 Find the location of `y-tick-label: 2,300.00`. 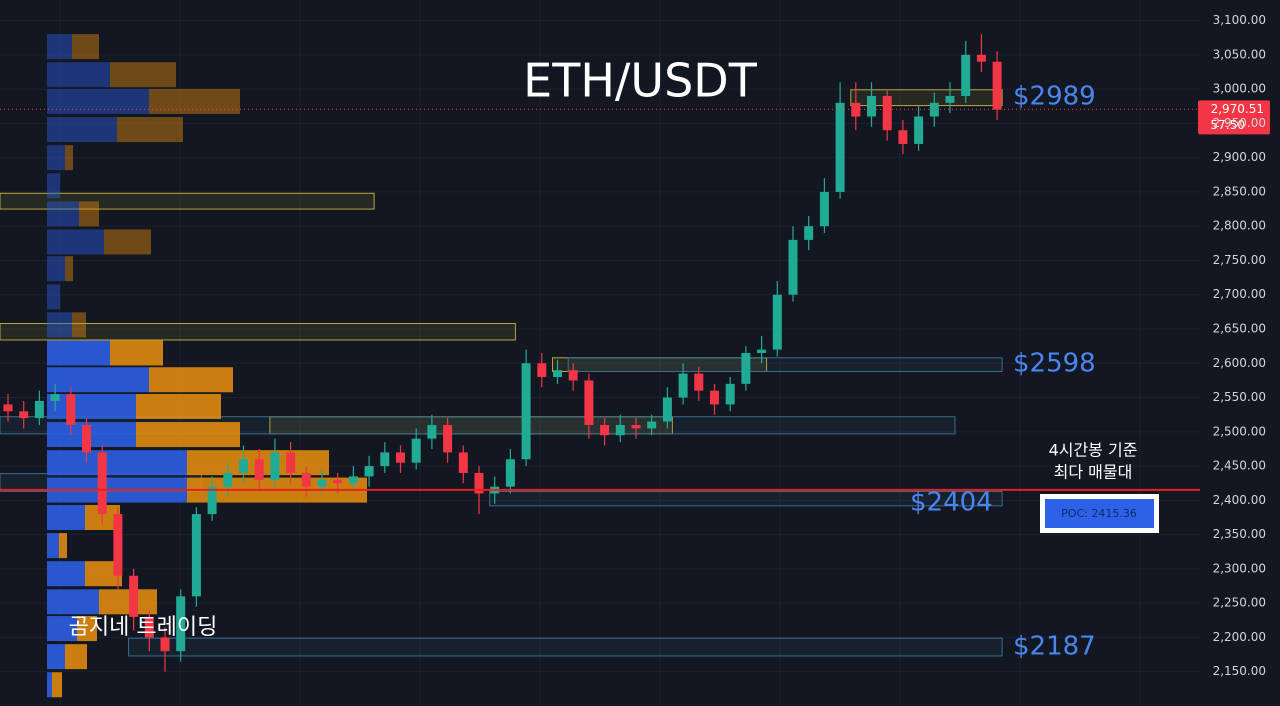

y-tick-label: 2,300.00 is located at coordinates (1239, 568).